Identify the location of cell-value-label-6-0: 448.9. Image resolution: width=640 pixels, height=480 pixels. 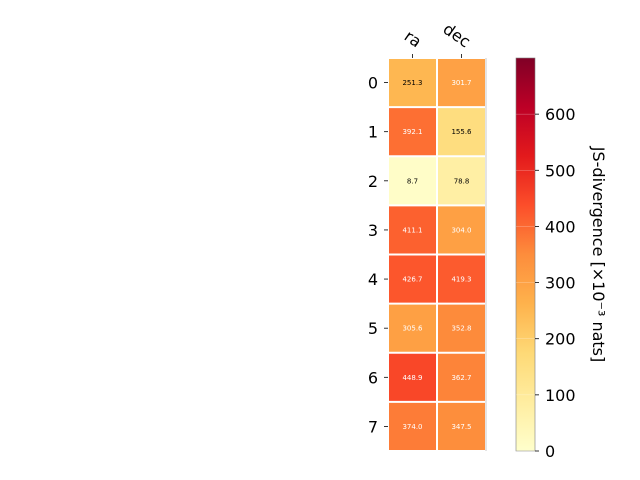
(412, 378).